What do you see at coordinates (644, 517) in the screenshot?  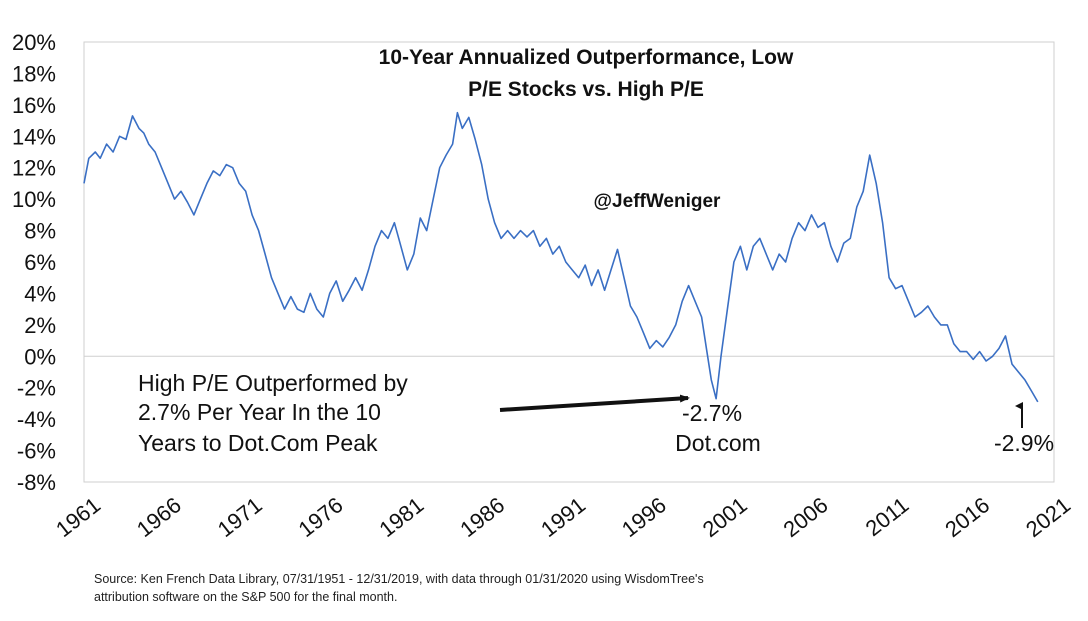 I see `x-tick-label: 1996` at bounding box center [644, 517].